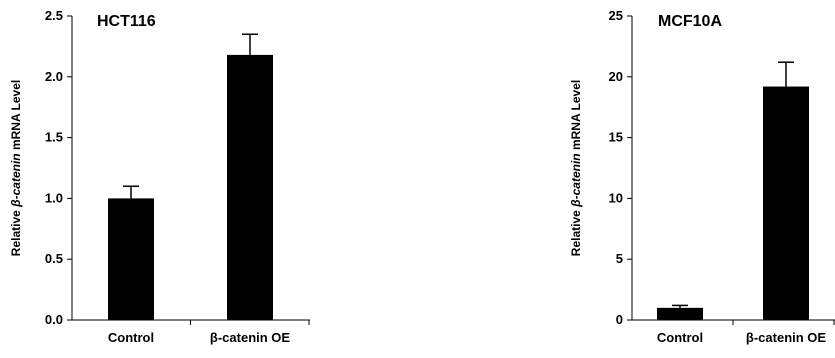 This screenshot has height=358, width=835. Describe the element at coordinates (690, 21) in the screenshot. I see `chart-title: MCF10A` at that location.